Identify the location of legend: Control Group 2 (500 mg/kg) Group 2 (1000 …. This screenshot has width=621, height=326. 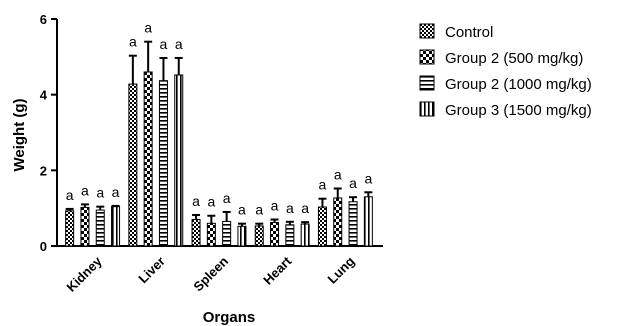
(505, 71).